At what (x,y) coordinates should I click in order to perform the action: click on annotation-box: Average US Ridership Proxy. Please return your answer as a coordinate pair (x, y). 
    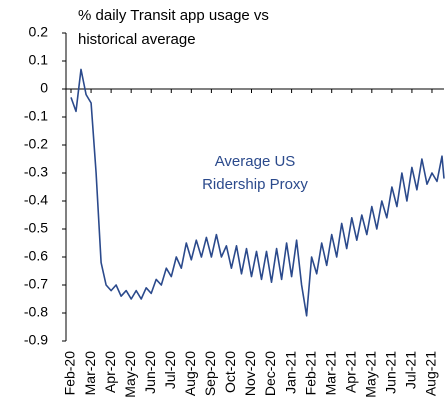
    Looking at the image, I should click on (255, 173).